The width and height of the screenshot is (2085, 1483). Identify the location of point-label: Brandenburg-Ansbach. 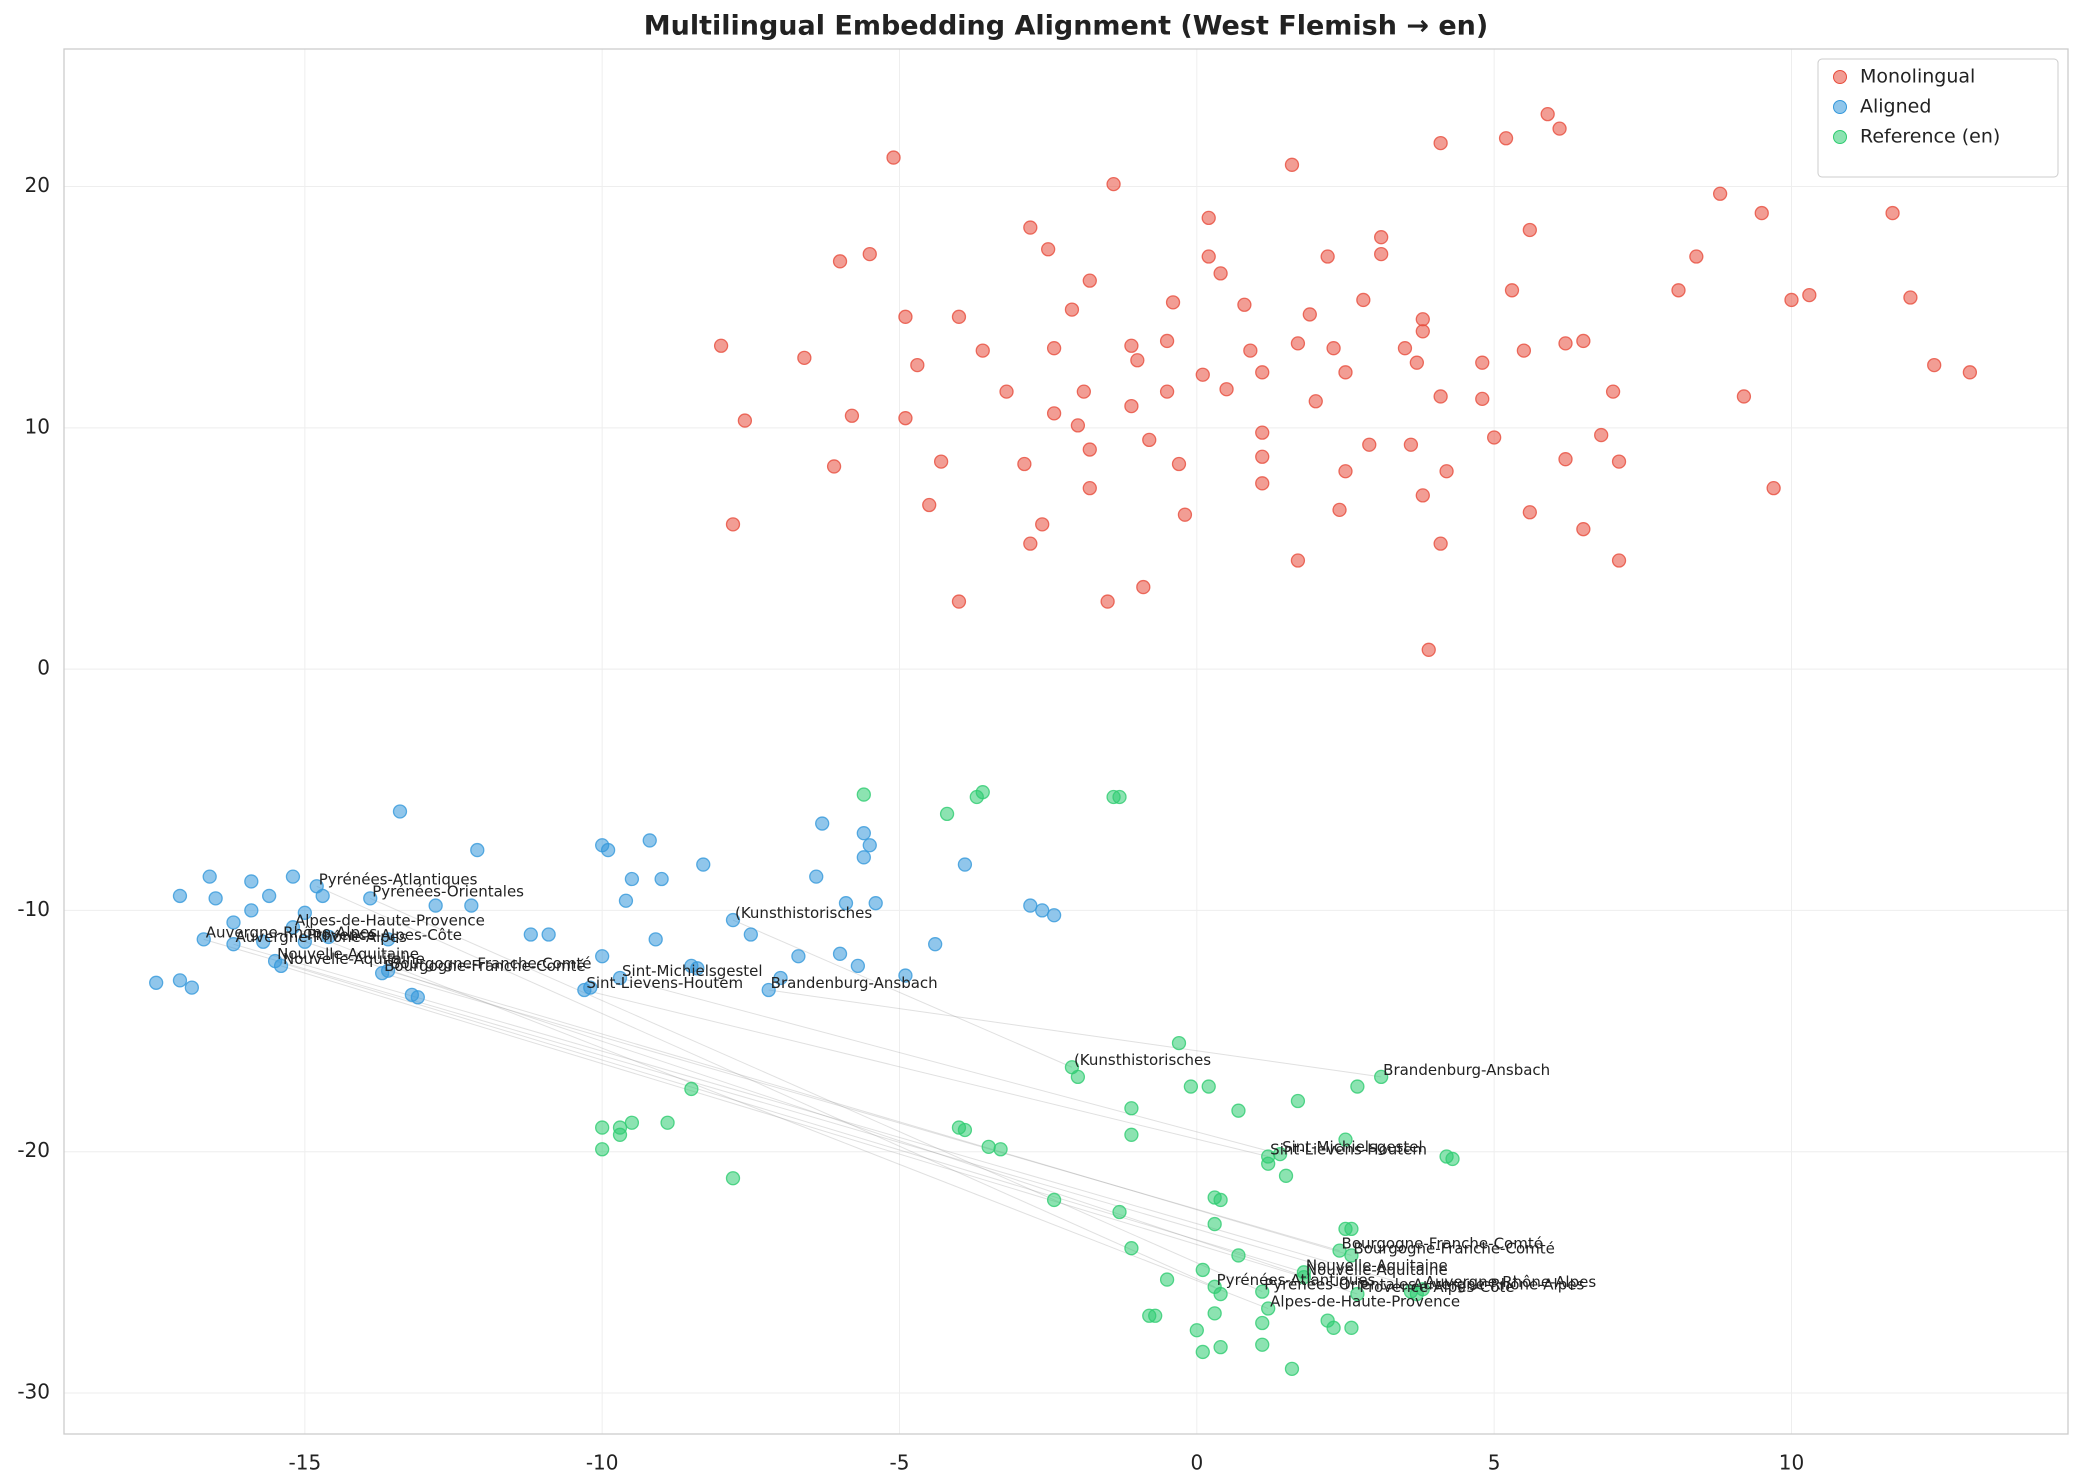
(854, 983).